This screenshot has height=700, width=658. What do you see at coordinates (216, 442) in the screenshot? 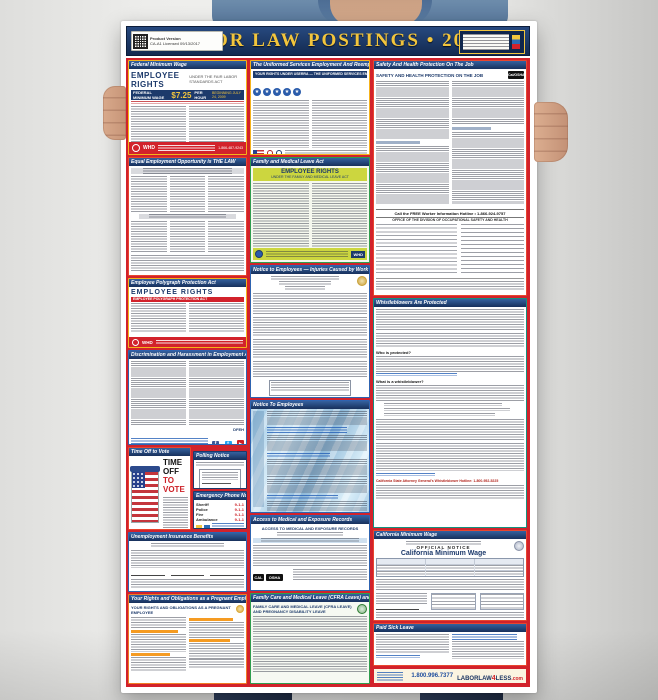
I see `facebook-icon: f` at bounding box center [216, 442].